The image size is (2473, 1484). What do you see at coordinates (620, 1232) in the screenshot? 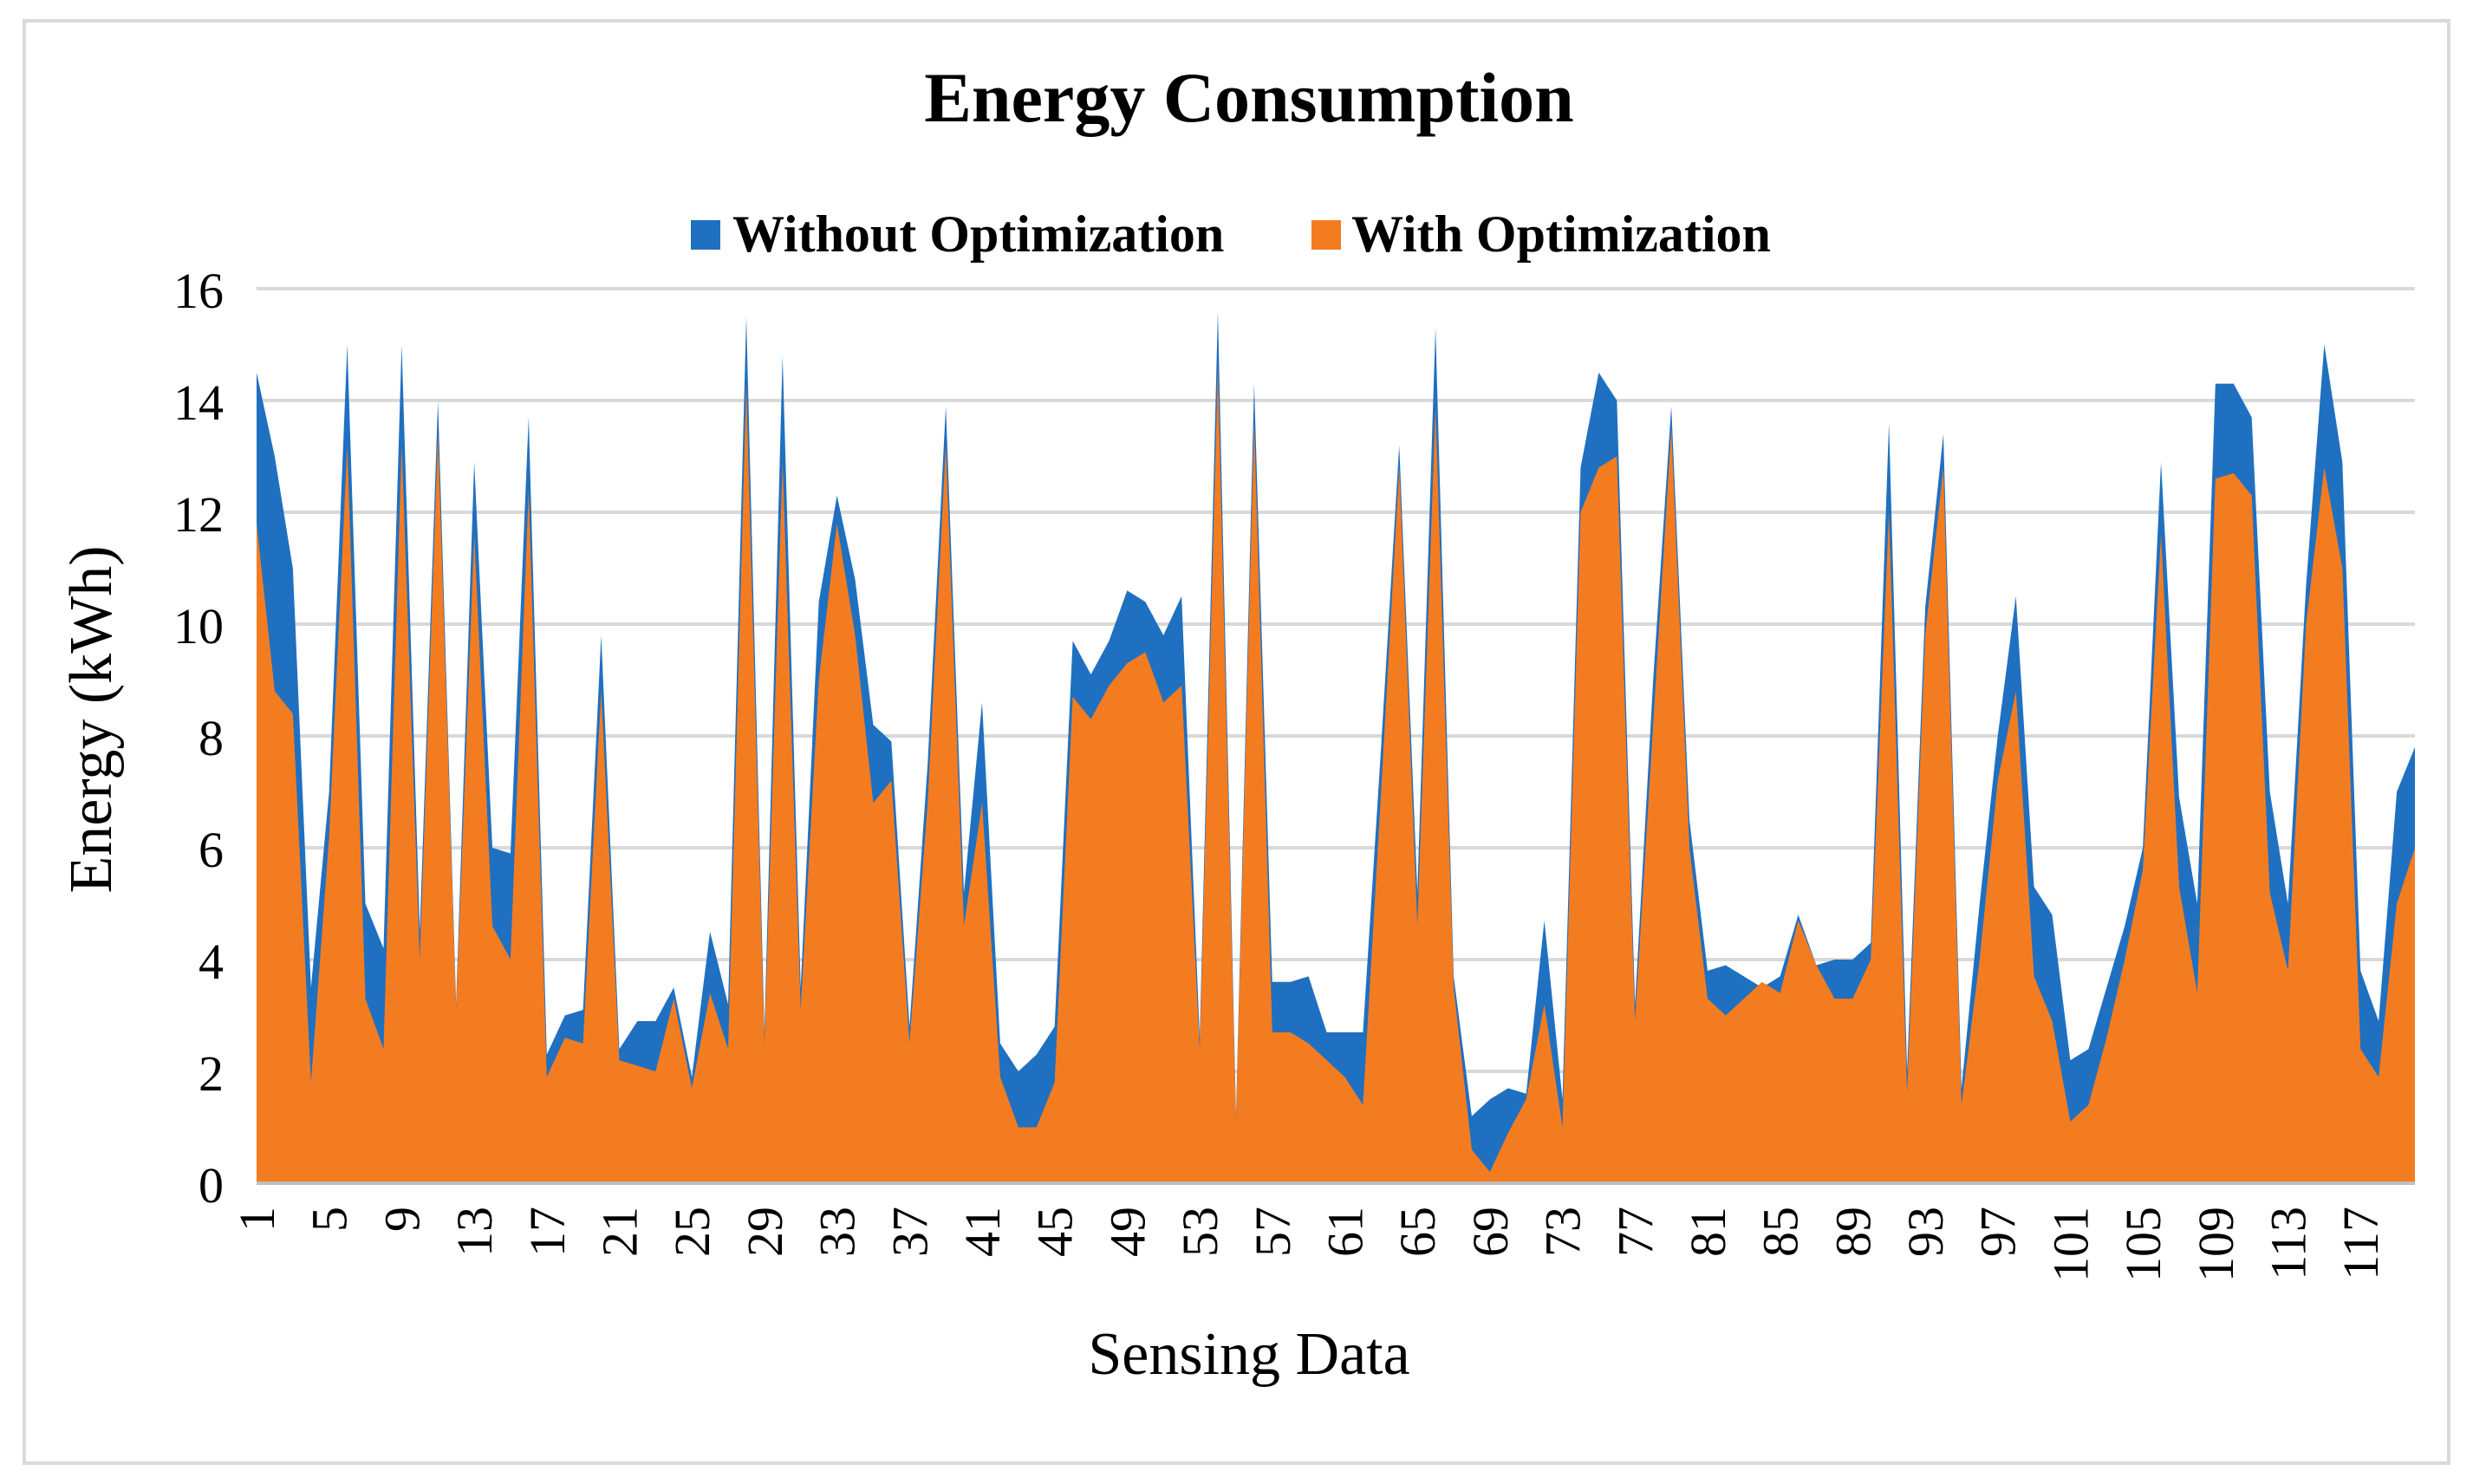
I see `x-tick-label: 21` at bounding box center [620, 1232].